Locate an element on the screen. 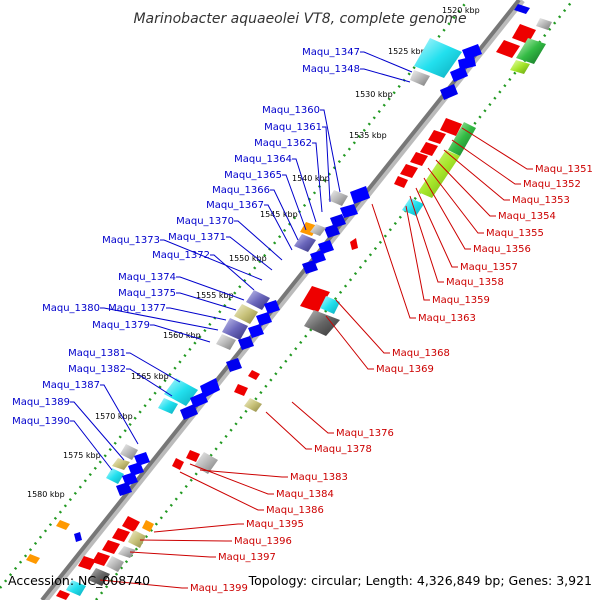 This screenshot has width=600, height=600. gene-label-forward: Maqu_1373 is located at coordinates (131, 240).